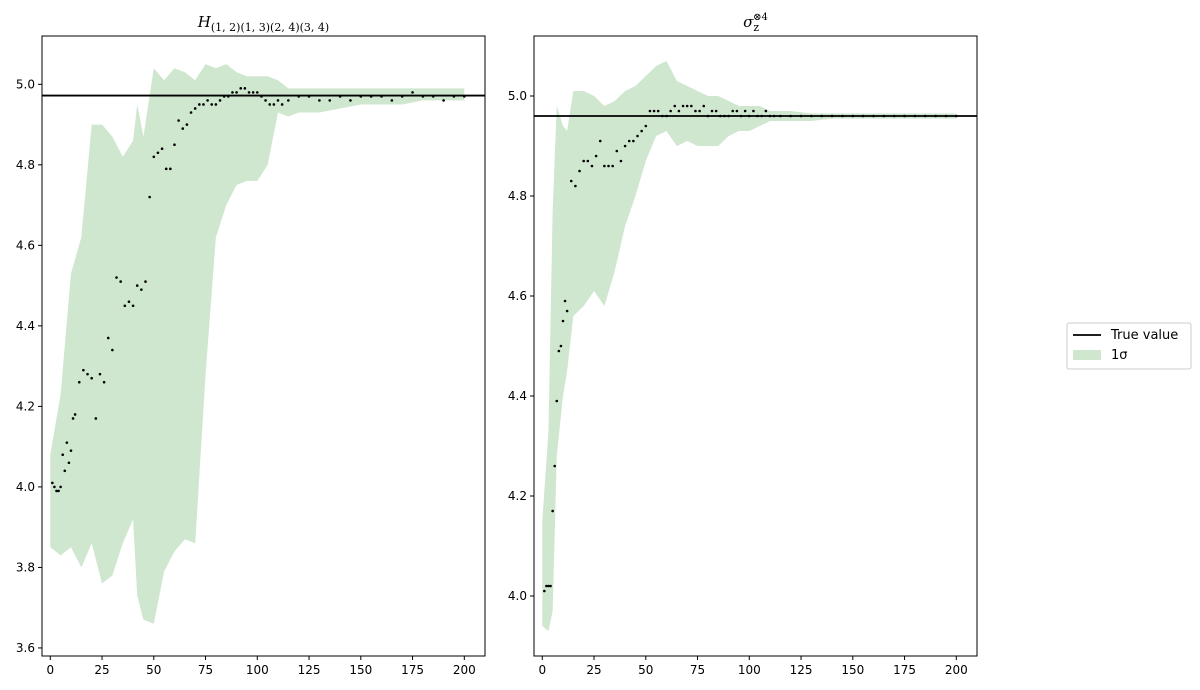  Describe the element at coordinates (517, 196) in the screenshot. I see `chart1-y-tick-label: 4.8` at that location.